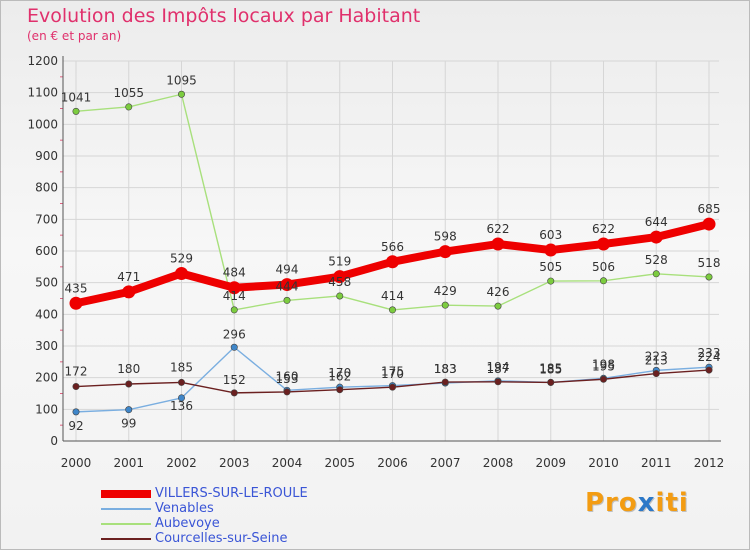 The height and width of the screenshot is (550, 750). Describe the element at coordinates (550, 235) in the screenshot. I see `data-label-villers: 603` at that location.